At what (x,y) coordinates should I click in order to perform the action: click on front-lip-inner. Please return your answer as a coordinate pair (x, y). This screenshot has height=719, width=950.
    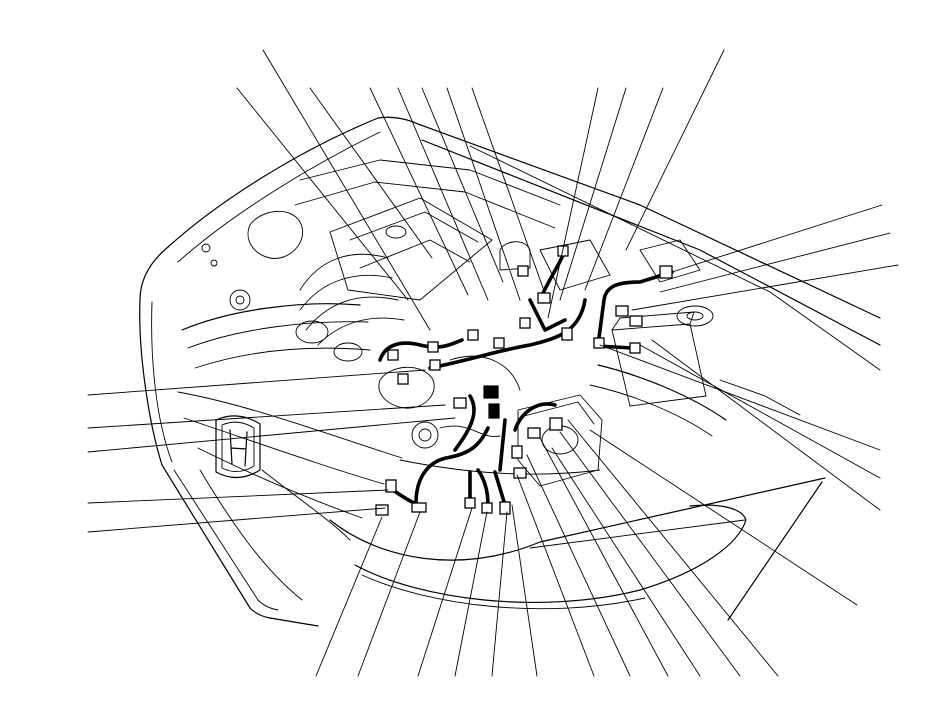
    Looking at the image, I should click on (503, 592).